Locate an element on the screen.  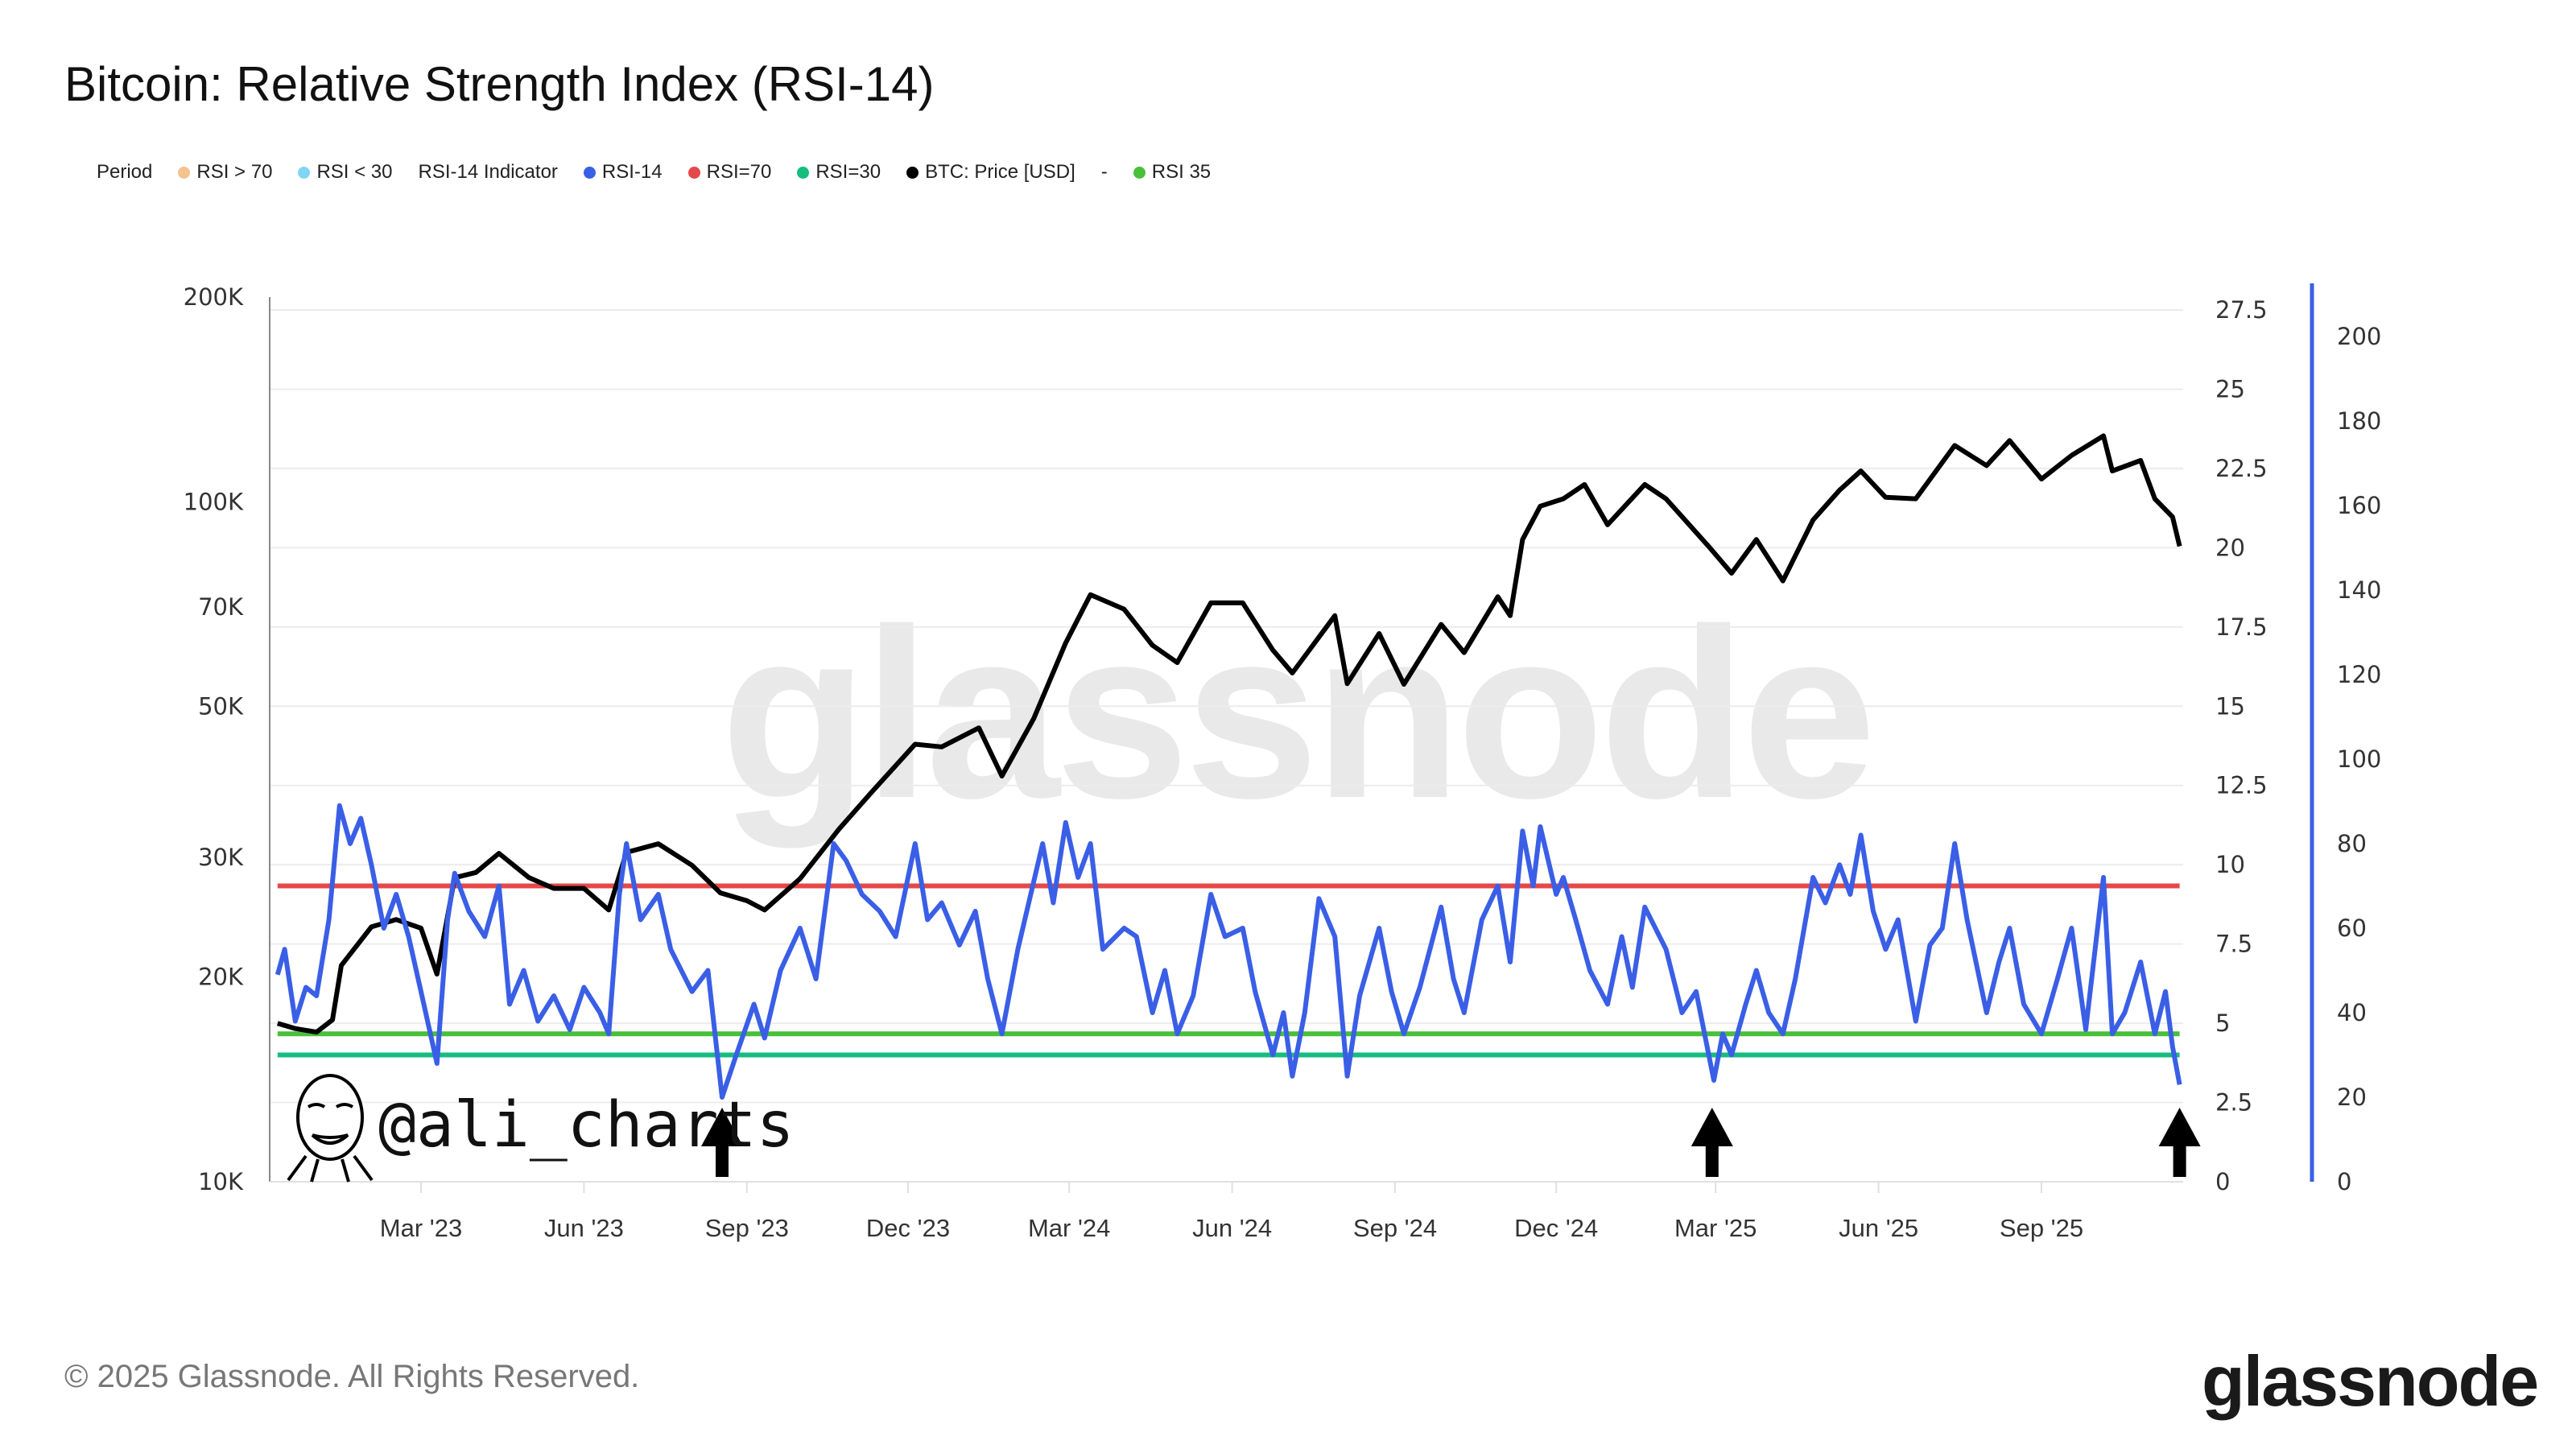
legend-item: - is located at coordinates (1104, 172).